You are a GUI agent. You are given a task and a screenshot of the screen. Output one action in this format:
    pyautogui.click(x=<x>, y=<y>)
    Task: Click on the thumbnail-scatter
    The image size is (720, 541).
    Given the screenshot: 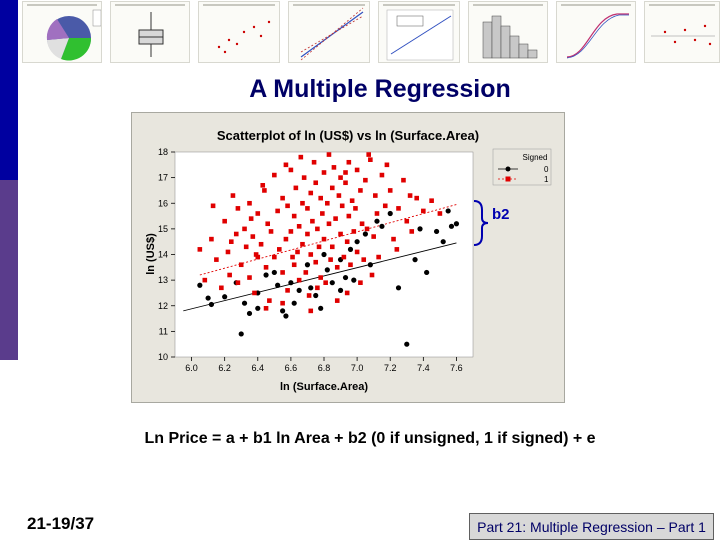 What is the action you would take?
    pyautogui.click(x=239, y=32)
    